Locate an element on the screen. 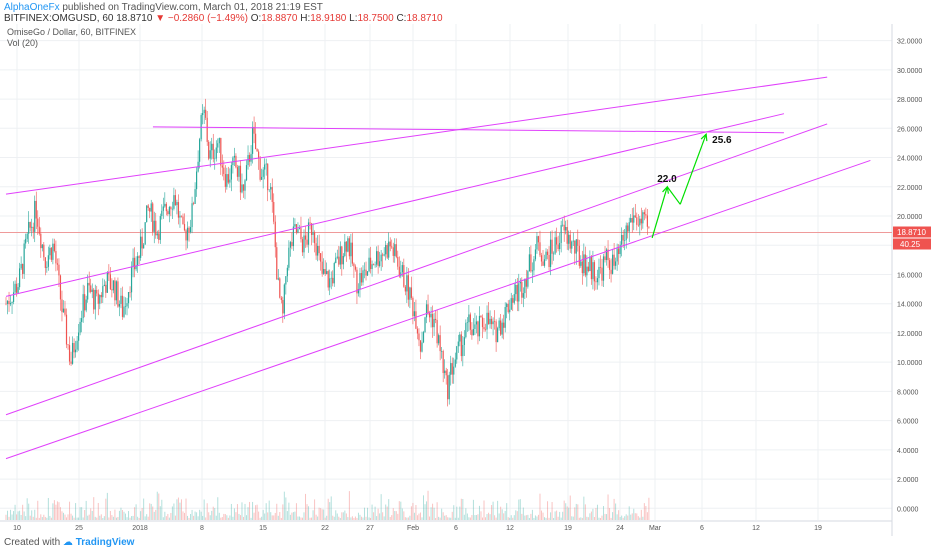 This screenshot has height=550, width=932. time-axis: 10 25 2018 8 15 22 27 Feb 6 12 19 24 Mar 6 12 19 is located at coordinates (417, 528).